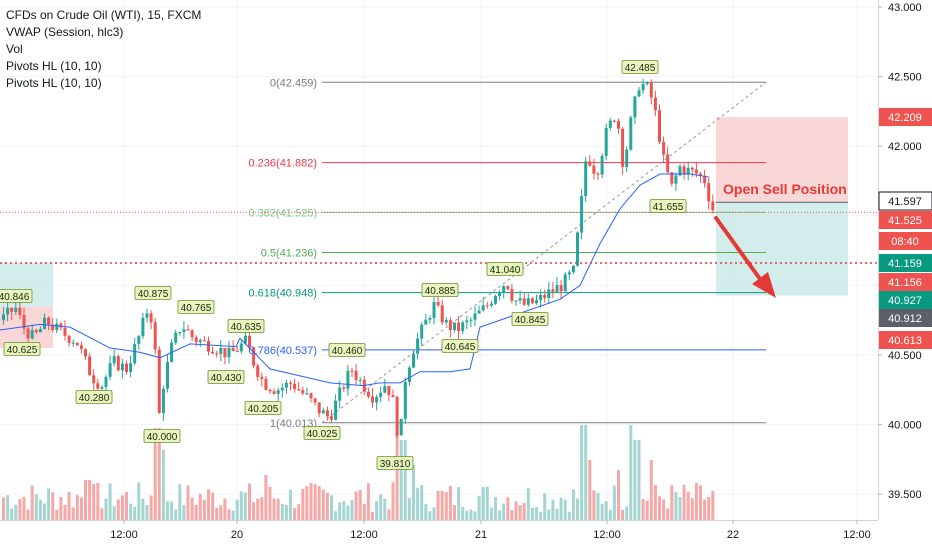 Image resolution: width=932 pixels, height=555 pixels. What do you see at coordinates (246, 327) in the screenshot?
I see `pivot-label-text: 40.635` at bounding box center [246, 327].